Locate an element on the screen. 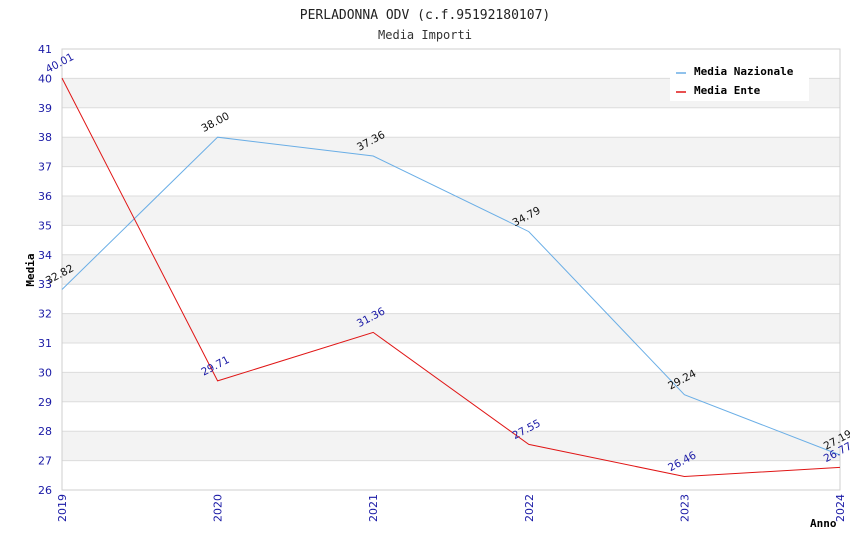 The width and height of the screenshot is (850, 550). y-tick-label: 31 is located at coordinates (45, 343).